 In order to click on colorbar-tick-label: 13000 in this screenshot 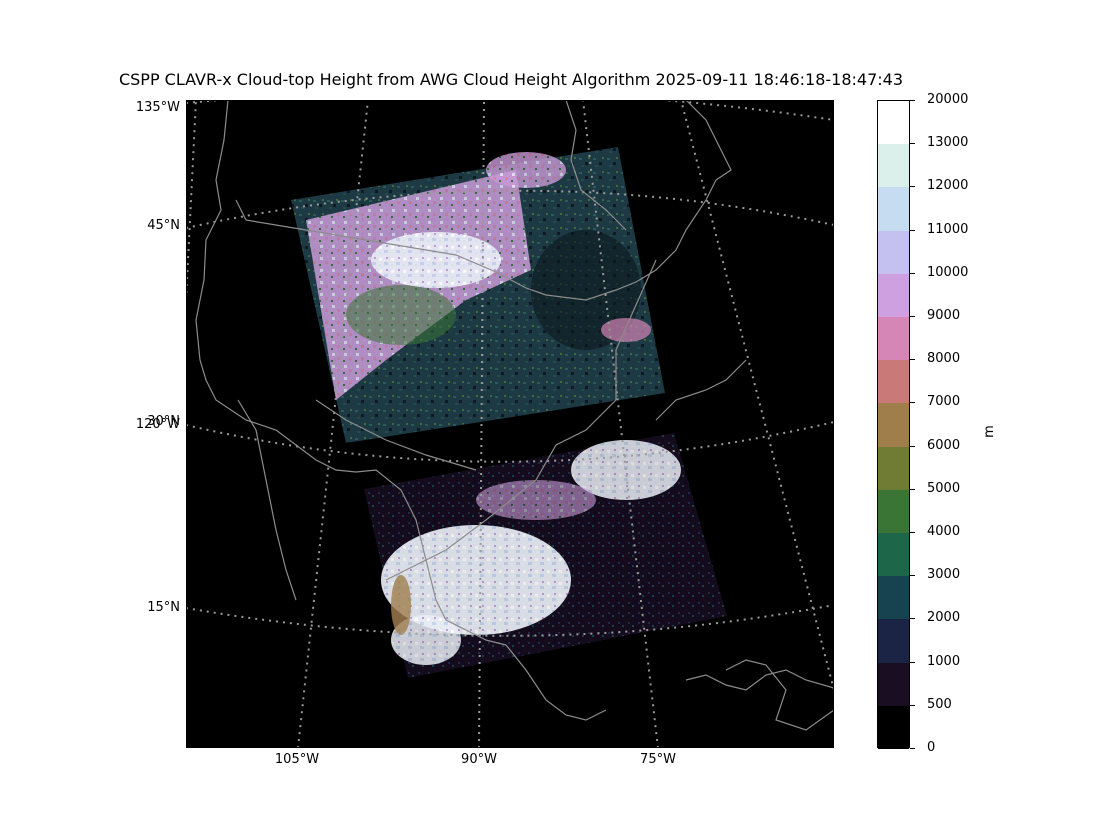, I will do `click(948, 143)`.